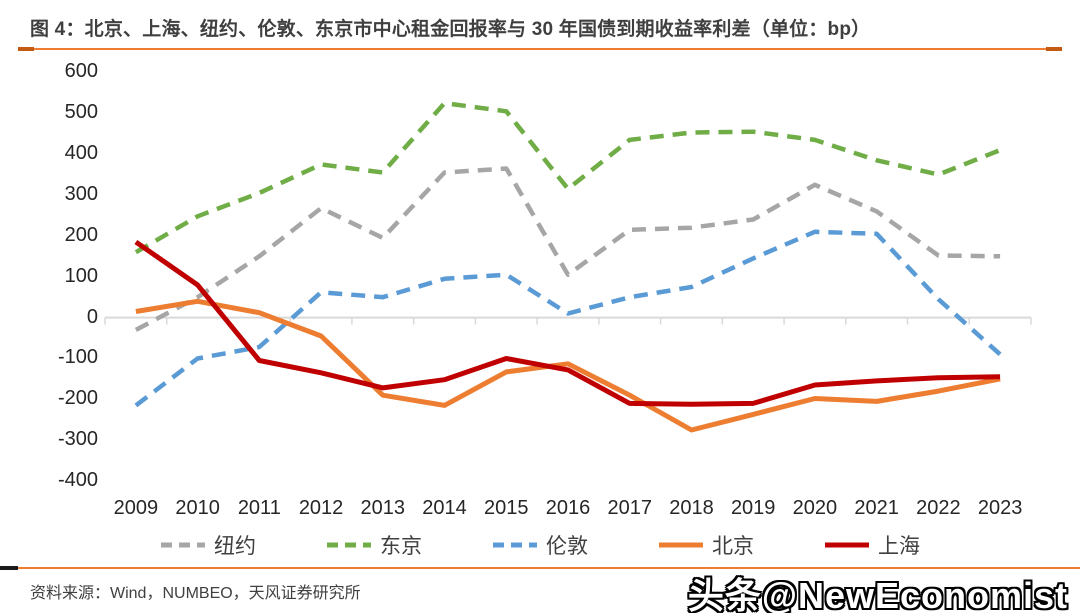 This screenshot has height=613, width=1080. Describe the element at coordinates (259, 508) in the screenshot. I see `x-tick-label: 2011` at that location.